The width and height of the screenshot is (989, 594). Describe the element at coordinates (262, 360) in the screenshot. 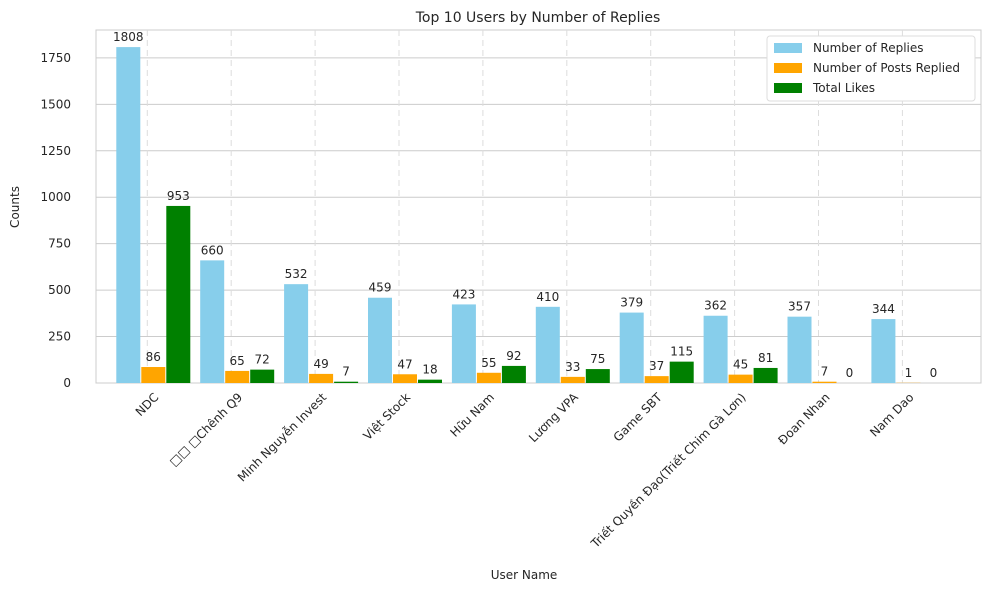

I see `data-label: 72` at that location.